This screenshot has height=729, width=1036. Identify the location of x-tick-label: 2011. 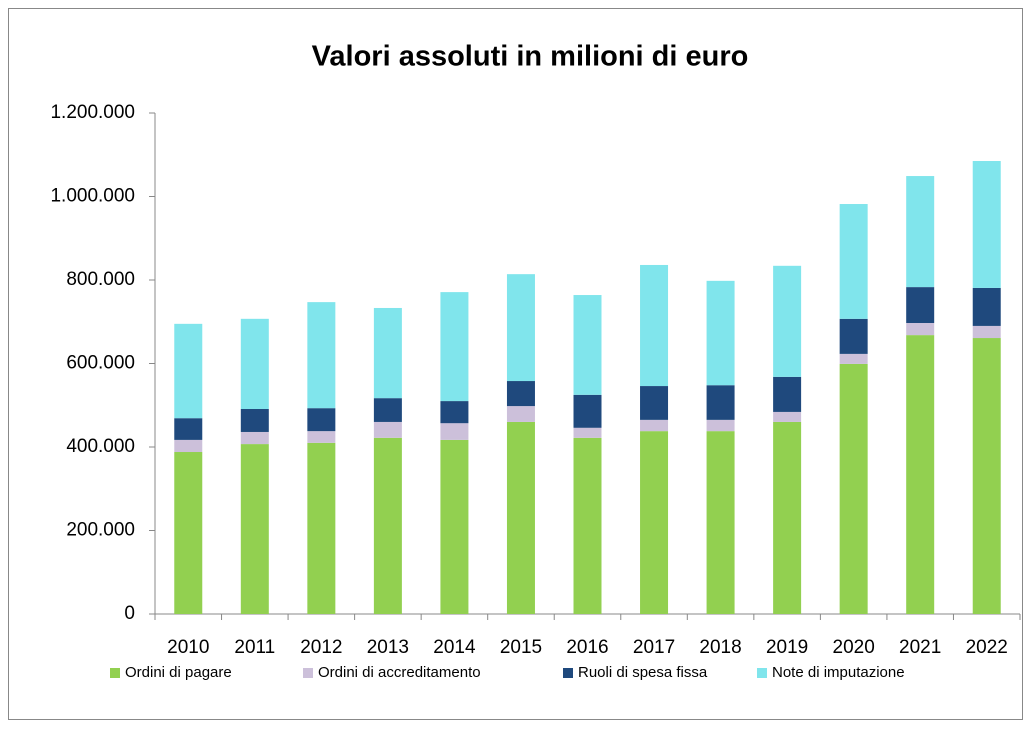
(254, 647).